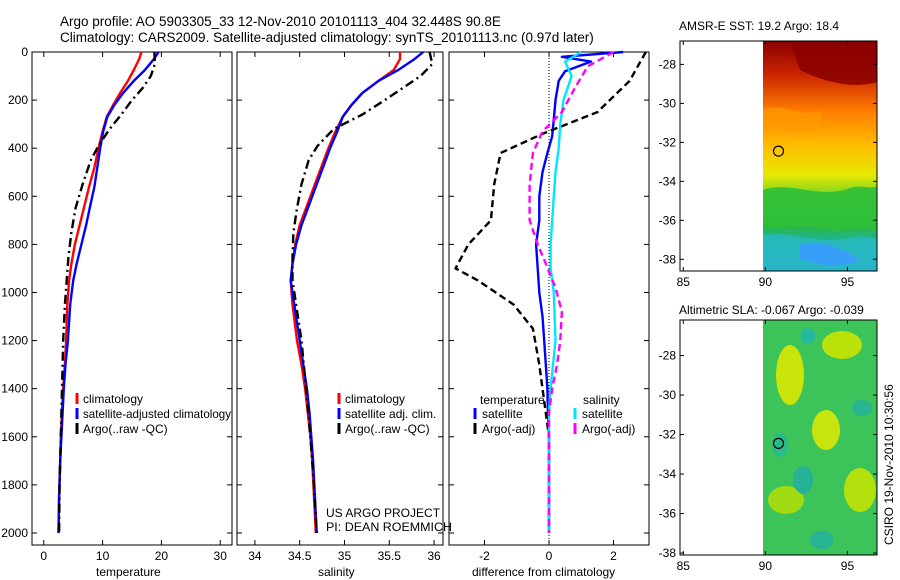 This screenshot has width=900, height=580. Describe the element at coordinates (157, 414) in the screenshot. I see `legend-label-satellite: satellite-adjusted climatology` at that location.